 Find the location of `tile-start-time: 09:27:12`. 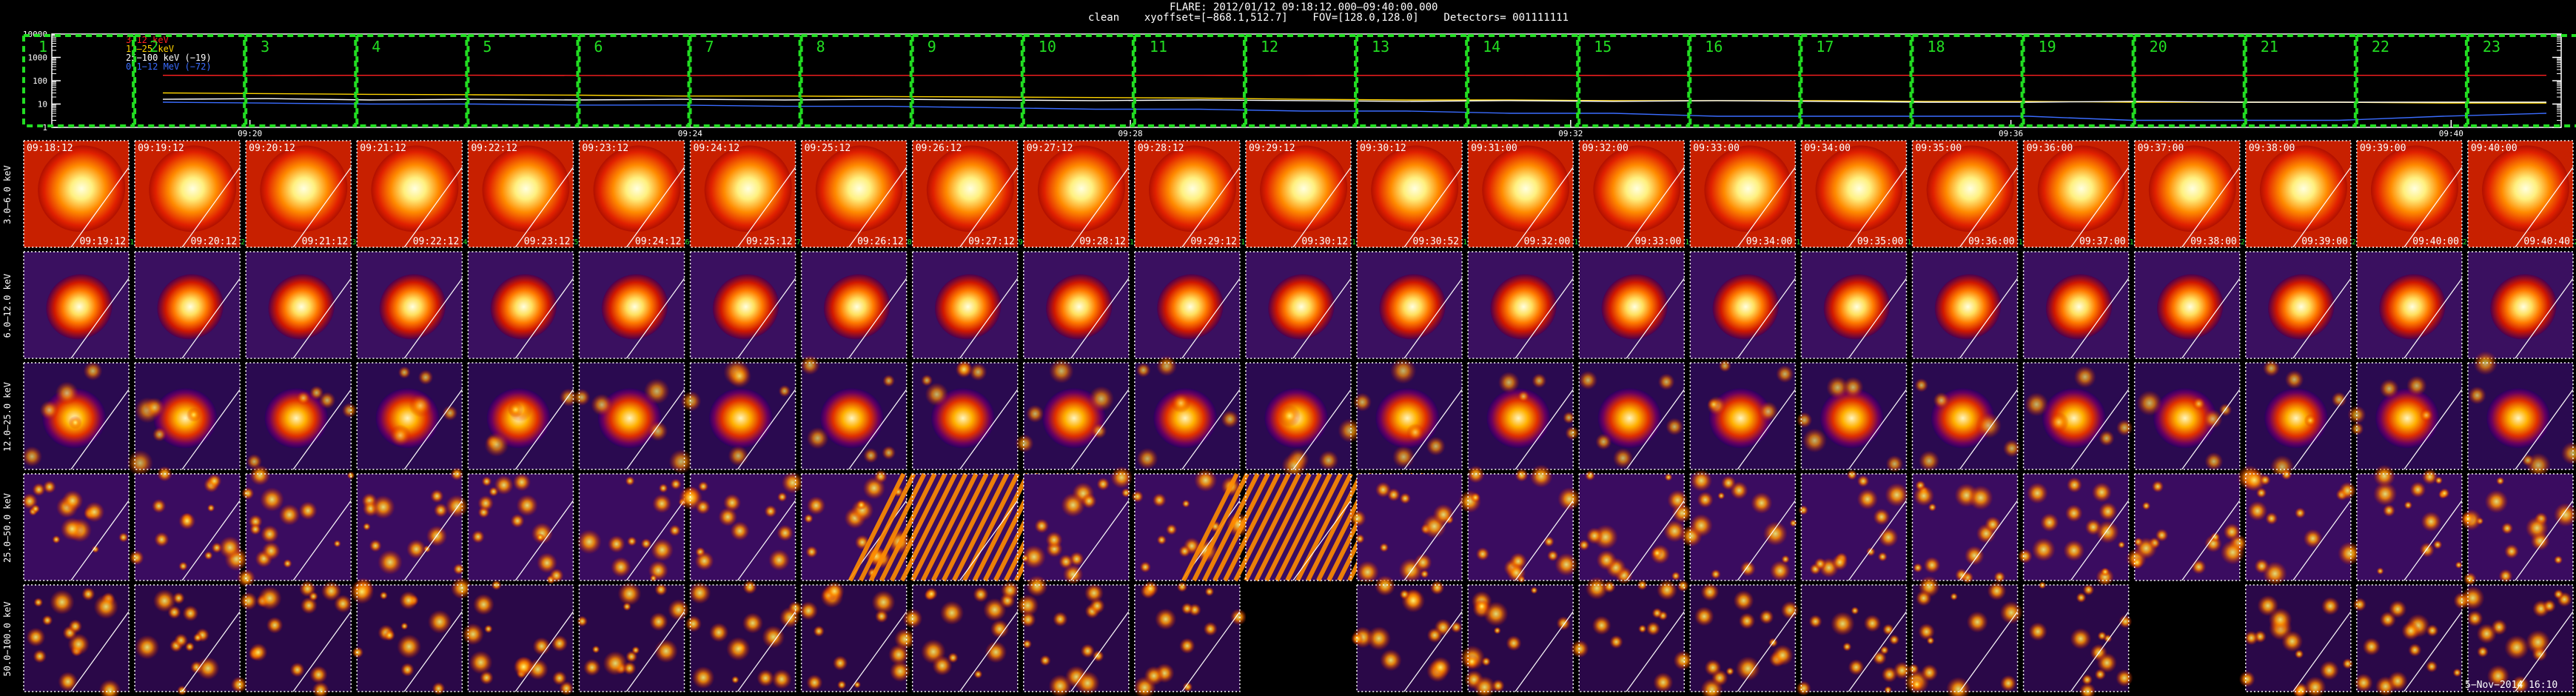

tile-start-time: 09:27:12 is located at coordinates (1050, 148).